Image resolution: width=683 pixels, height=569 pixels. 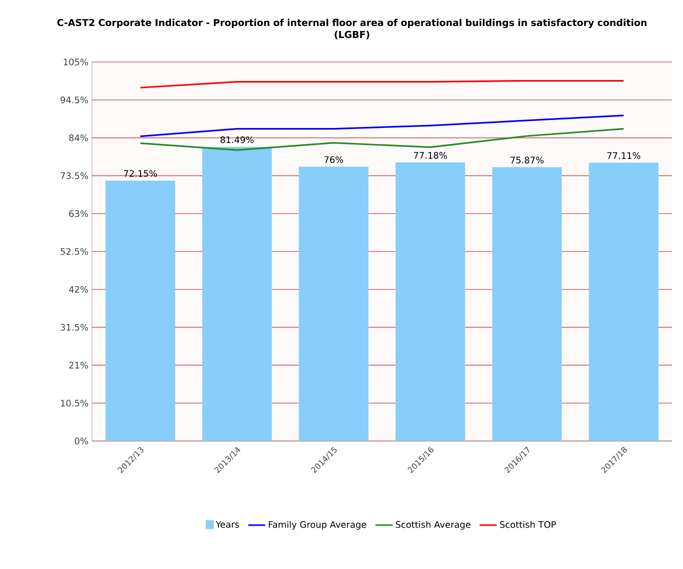 What do you see at coordinates (317, 525) in the screenshot?
I see `legend-label: Family Group Average` at bounding box center [317, 525].